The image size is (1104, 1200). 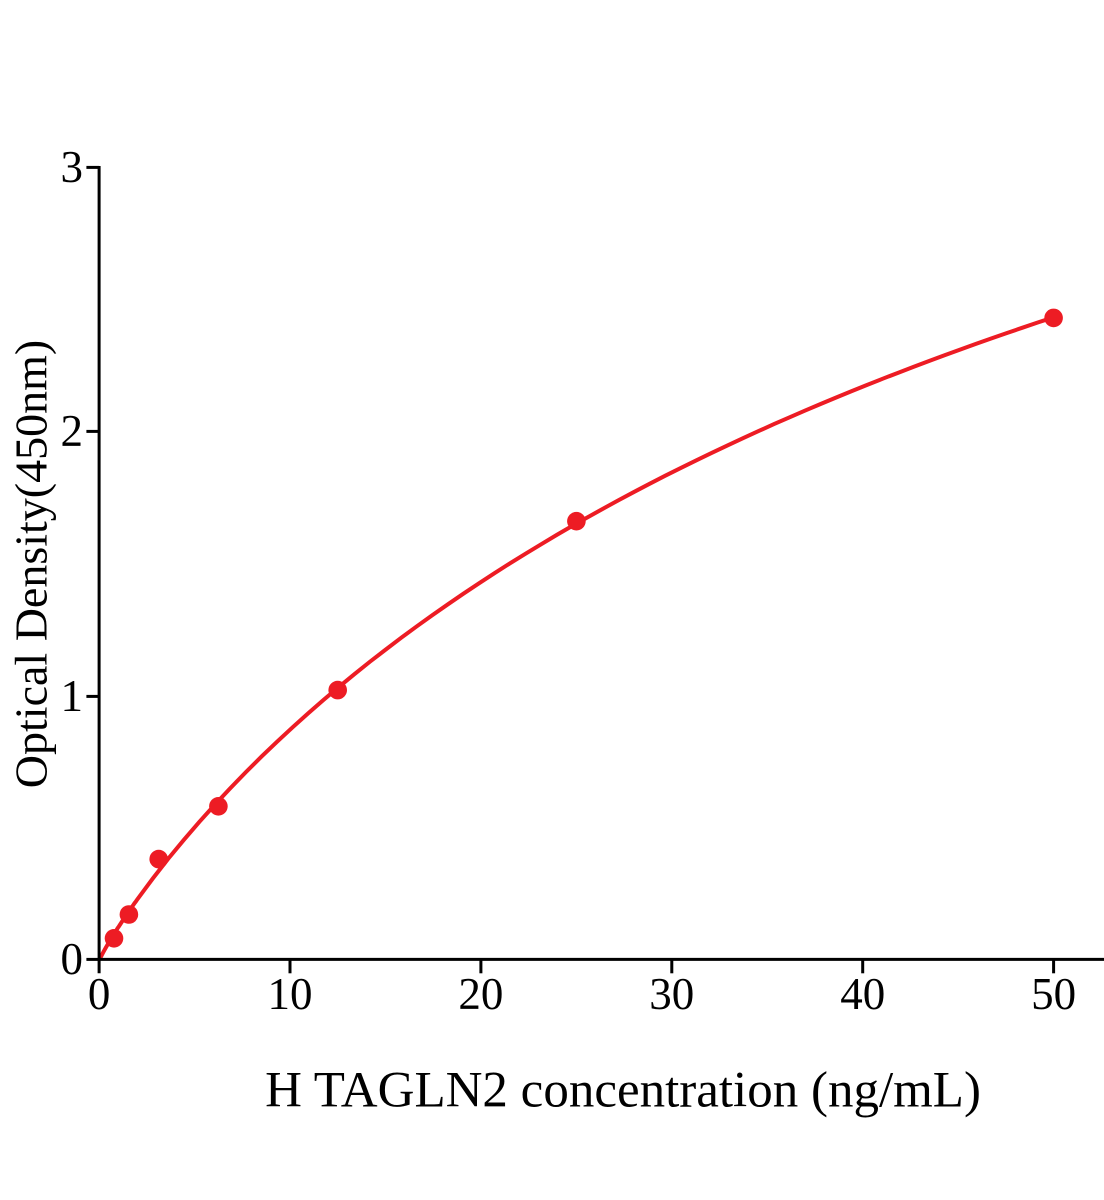 What do you see at coordinates (72, 167) in the screenshot?
I see `svg-text: 3` at bounding box center [72, 167].